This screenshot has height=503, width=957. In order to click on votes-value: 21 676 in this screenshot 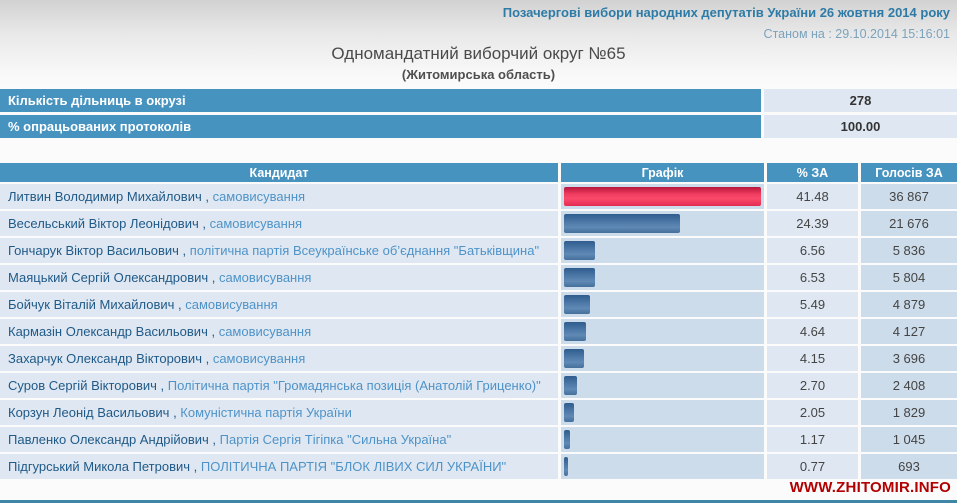, I will do `click(909, 223)`.